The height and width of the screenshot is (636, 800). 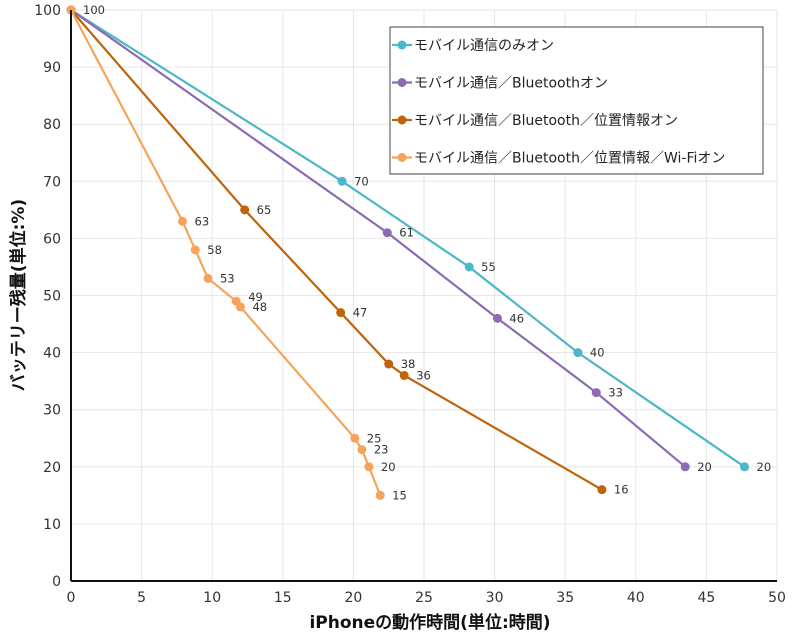 I want to click on x-tick-label: 15, so click(x=283, y=598).